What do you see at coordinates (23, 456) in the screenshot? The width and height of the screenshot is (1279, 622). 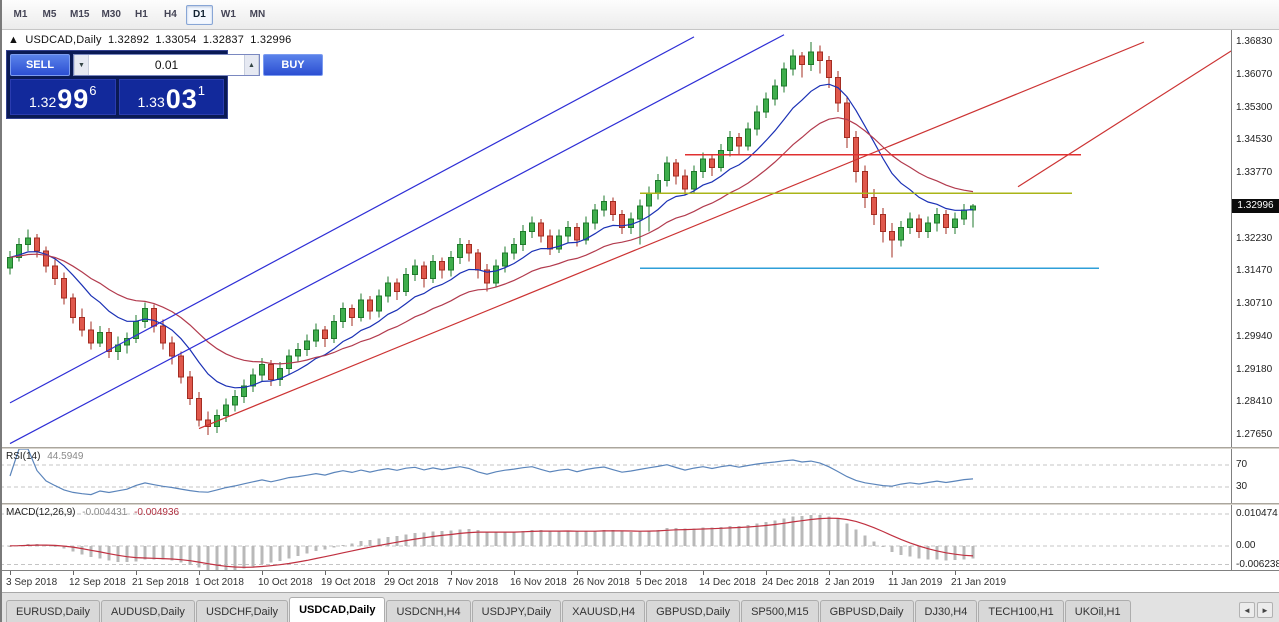 I see `rsi-name: RSI(14)` at bounding box center [23, 456].